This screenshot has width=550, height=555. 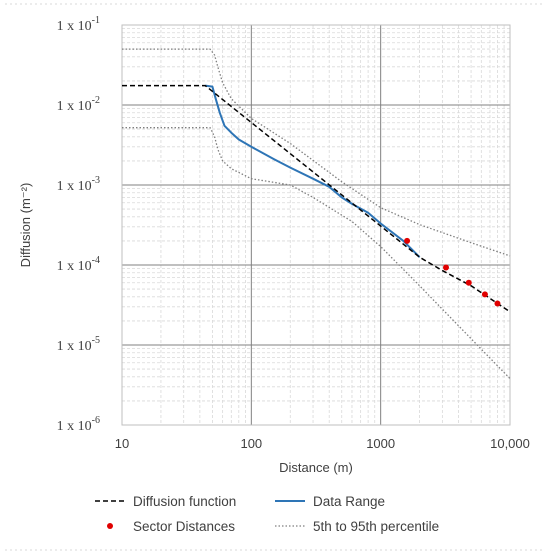 I want to click on x-tick-label: 10, so click(x=122, y=443).